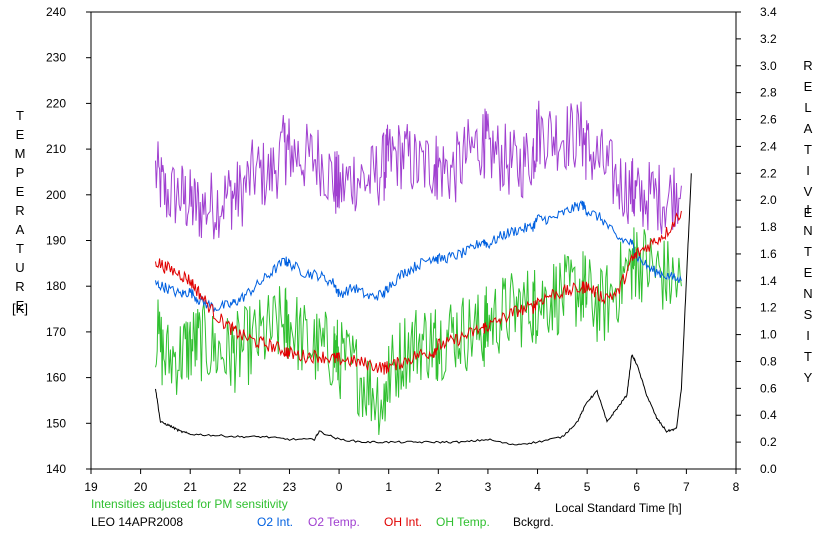  Describe the element at coordinates (191, 487) in the screenshot. I see `x-tick-label: 21` at that location.